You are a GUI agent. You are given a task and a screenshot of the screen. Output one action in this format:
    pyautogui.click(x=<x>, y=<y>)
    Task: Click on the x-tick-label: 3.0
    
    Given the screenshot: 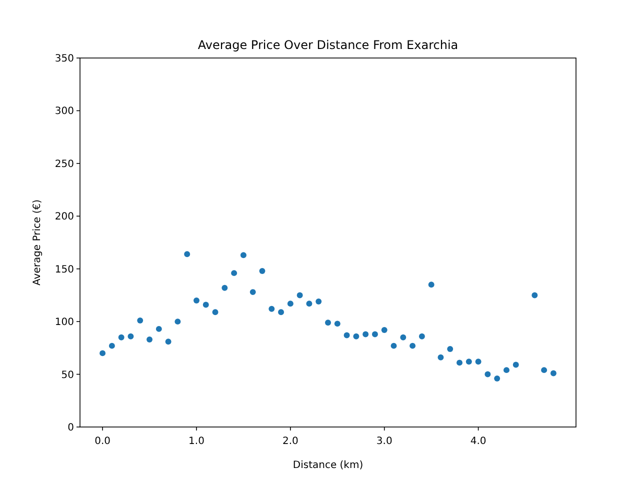 What is the action you would take?
    pyautogui.click(x=384, y=441)
    